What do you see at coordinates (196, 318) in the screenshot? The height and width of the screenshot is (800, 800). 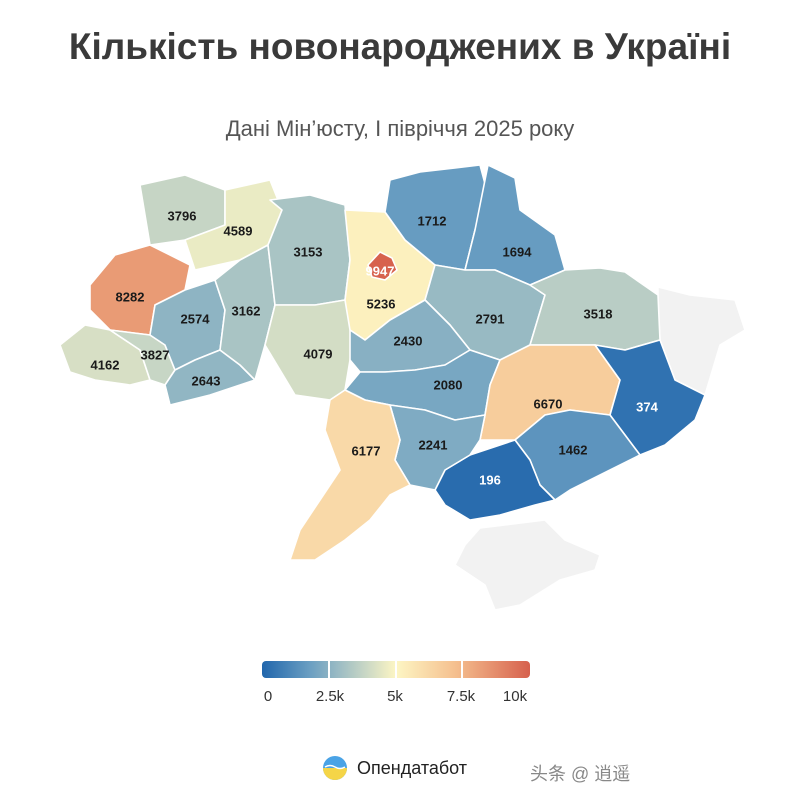 I see `value-label-ternopil: 2574` at bounding box center [196, 318].